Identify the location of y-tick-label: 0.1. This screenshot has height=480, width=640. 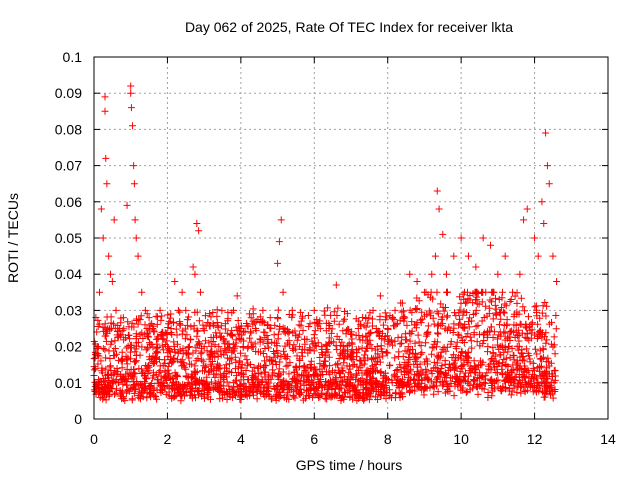
(73, 57).